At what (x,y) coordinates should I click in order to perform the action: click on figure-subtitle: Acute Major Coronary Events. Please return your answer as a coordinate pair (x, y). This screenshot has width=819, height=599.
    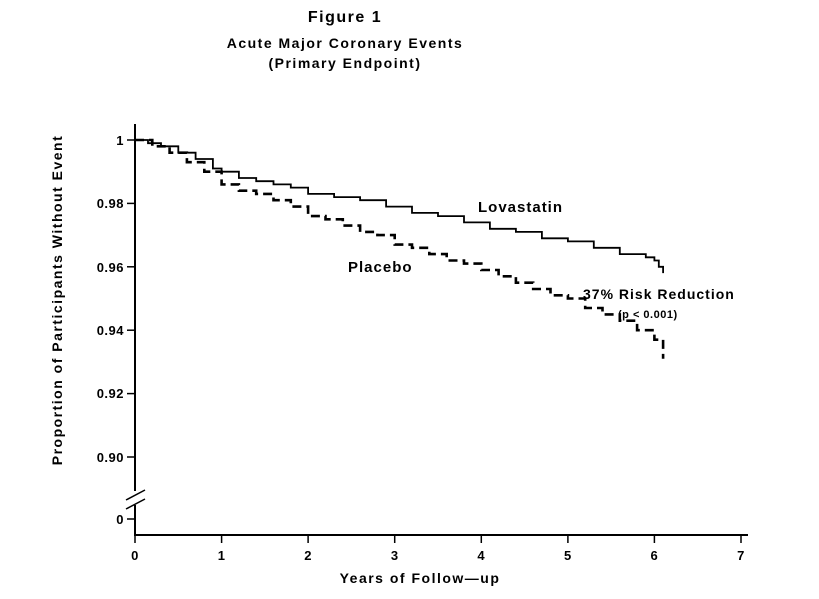
    Looking at the image, I should click on (345, 43).